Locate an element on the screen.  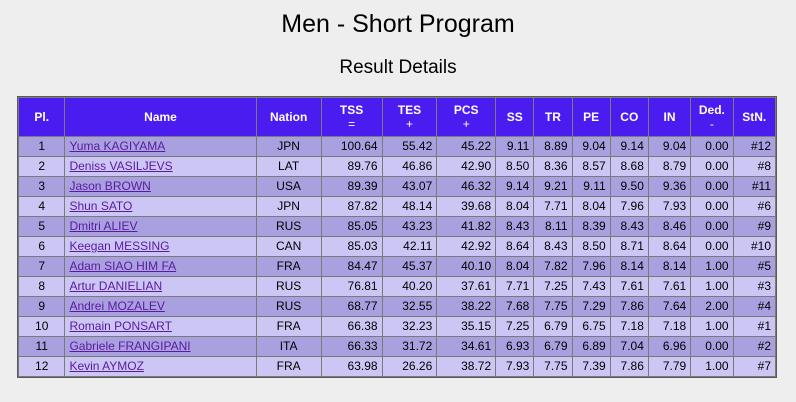
cell-tes: 55.42 is located at coordinates (409, 146).